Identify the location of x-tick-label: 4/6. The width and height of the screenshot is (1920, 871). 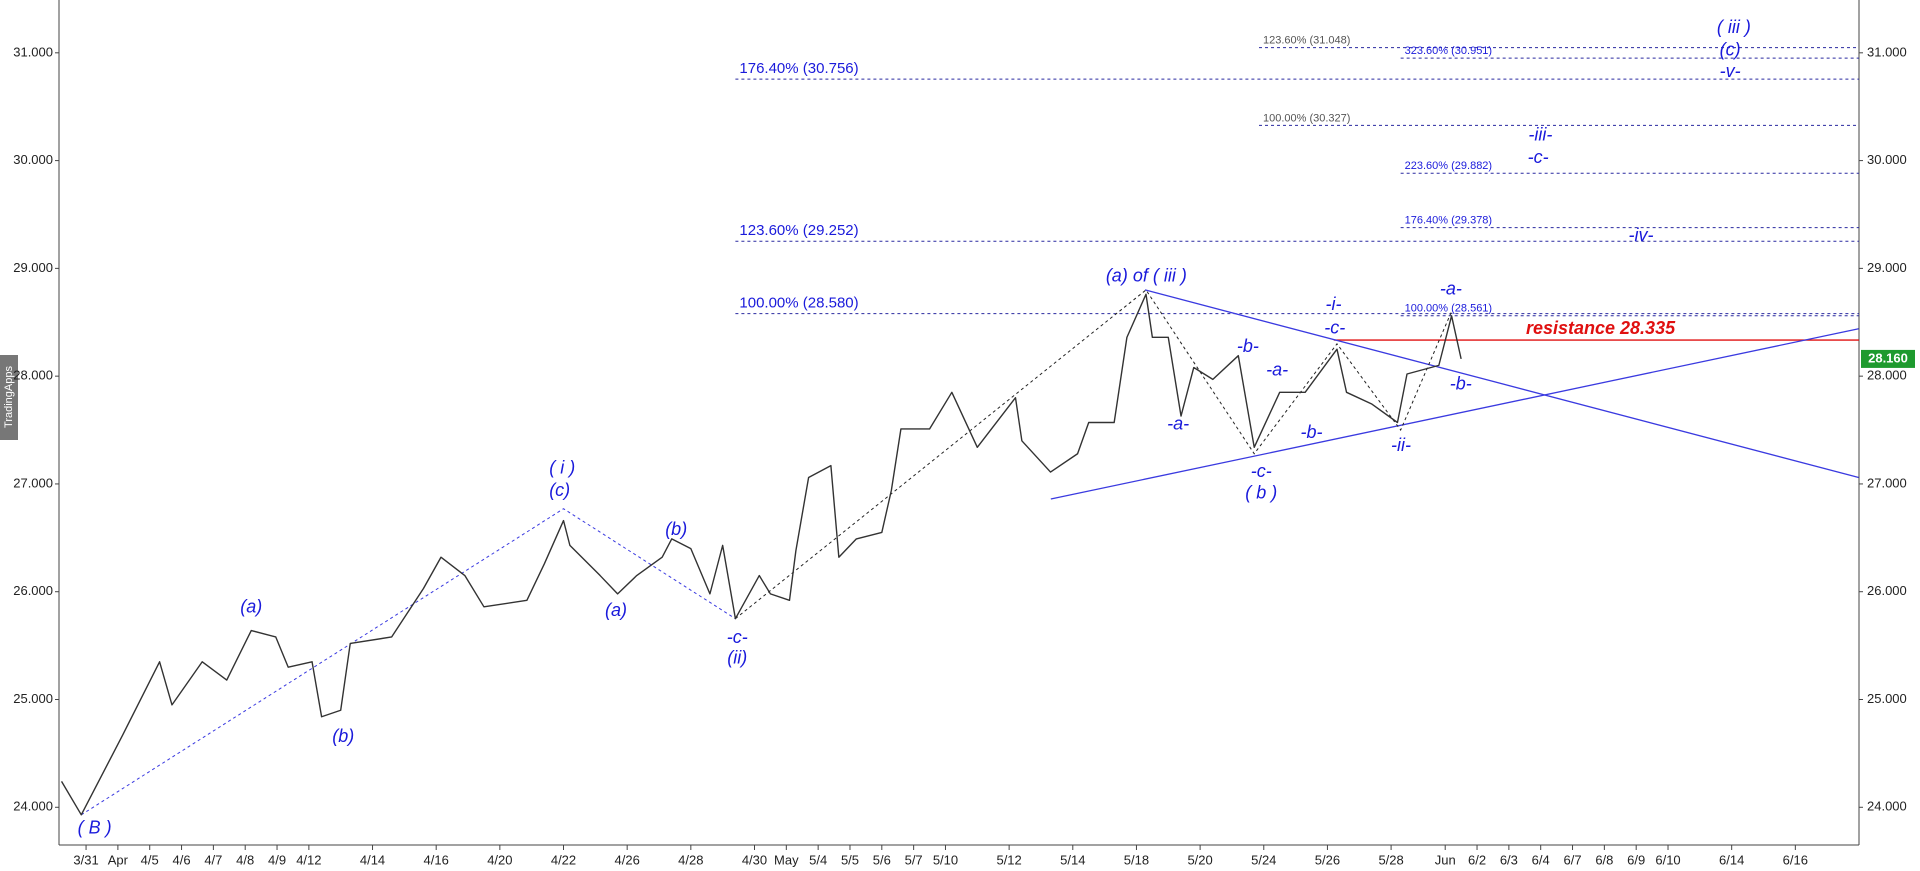
(182, 859).